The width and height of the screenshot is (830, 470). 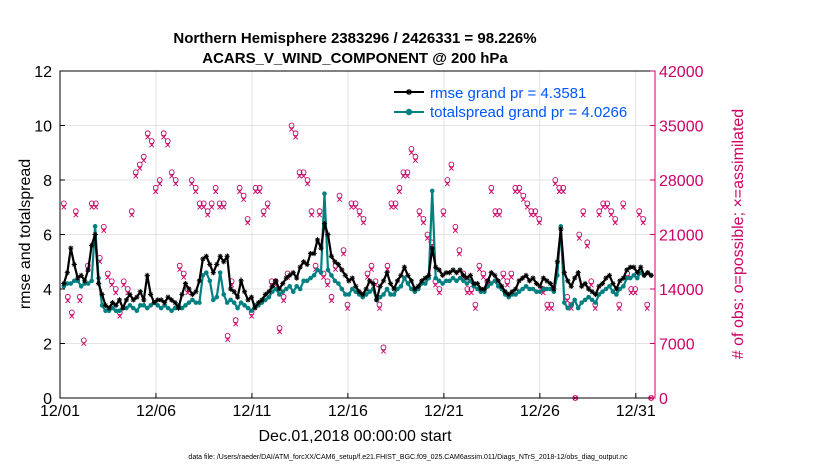 I want to click on left-tick-label: 2, so click(x=47, y=345).